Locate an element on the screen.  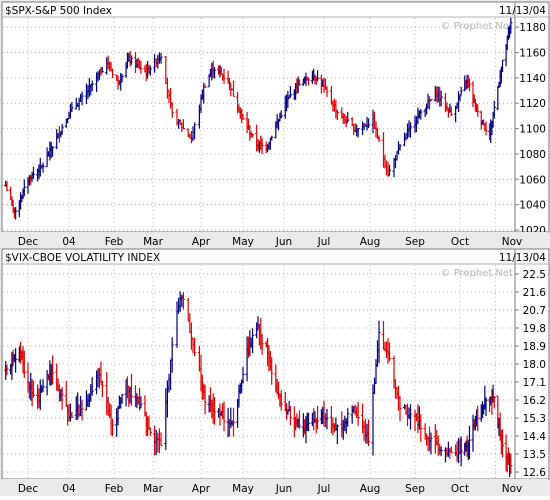
y-tick-label: 1100 is located at coordinates (532, 130).